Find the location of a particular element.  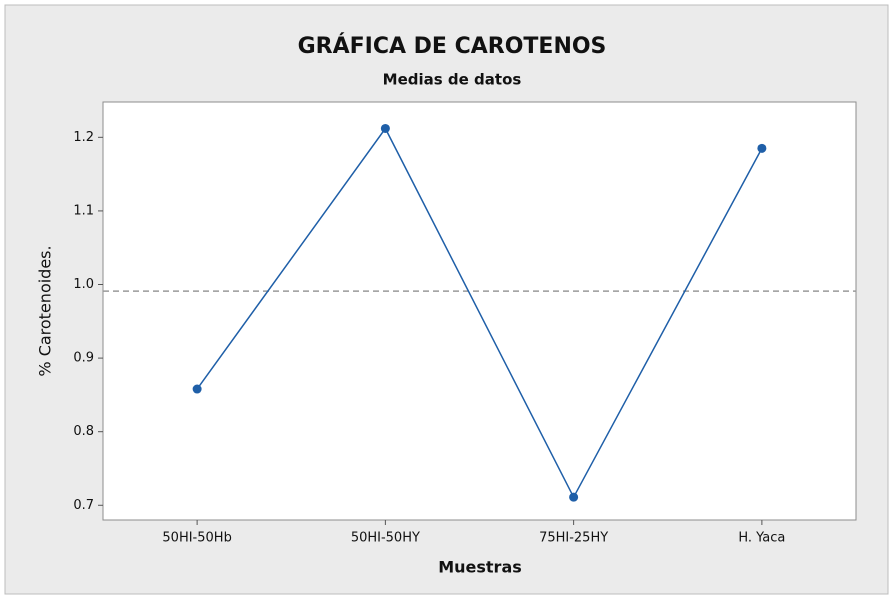

y-tick-label: 1.1 is located at coordinates (83, 210).